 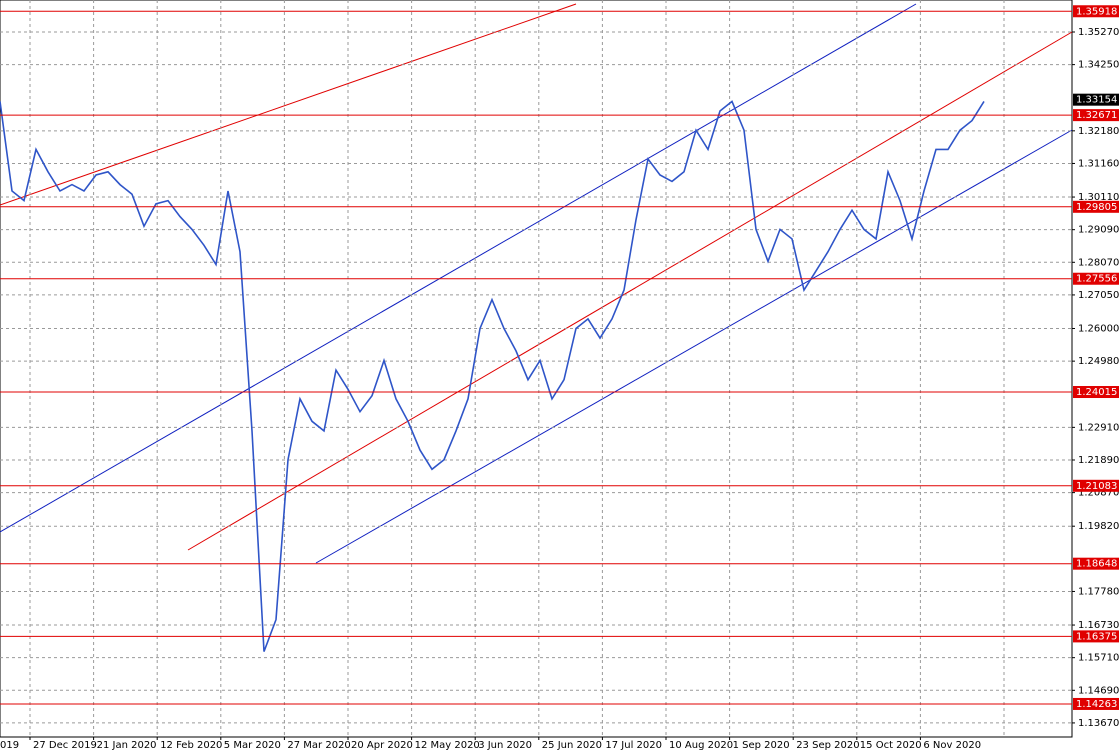 I want to click on x-tick-label: 25 Jun 2020, so click(x=572, y=745).